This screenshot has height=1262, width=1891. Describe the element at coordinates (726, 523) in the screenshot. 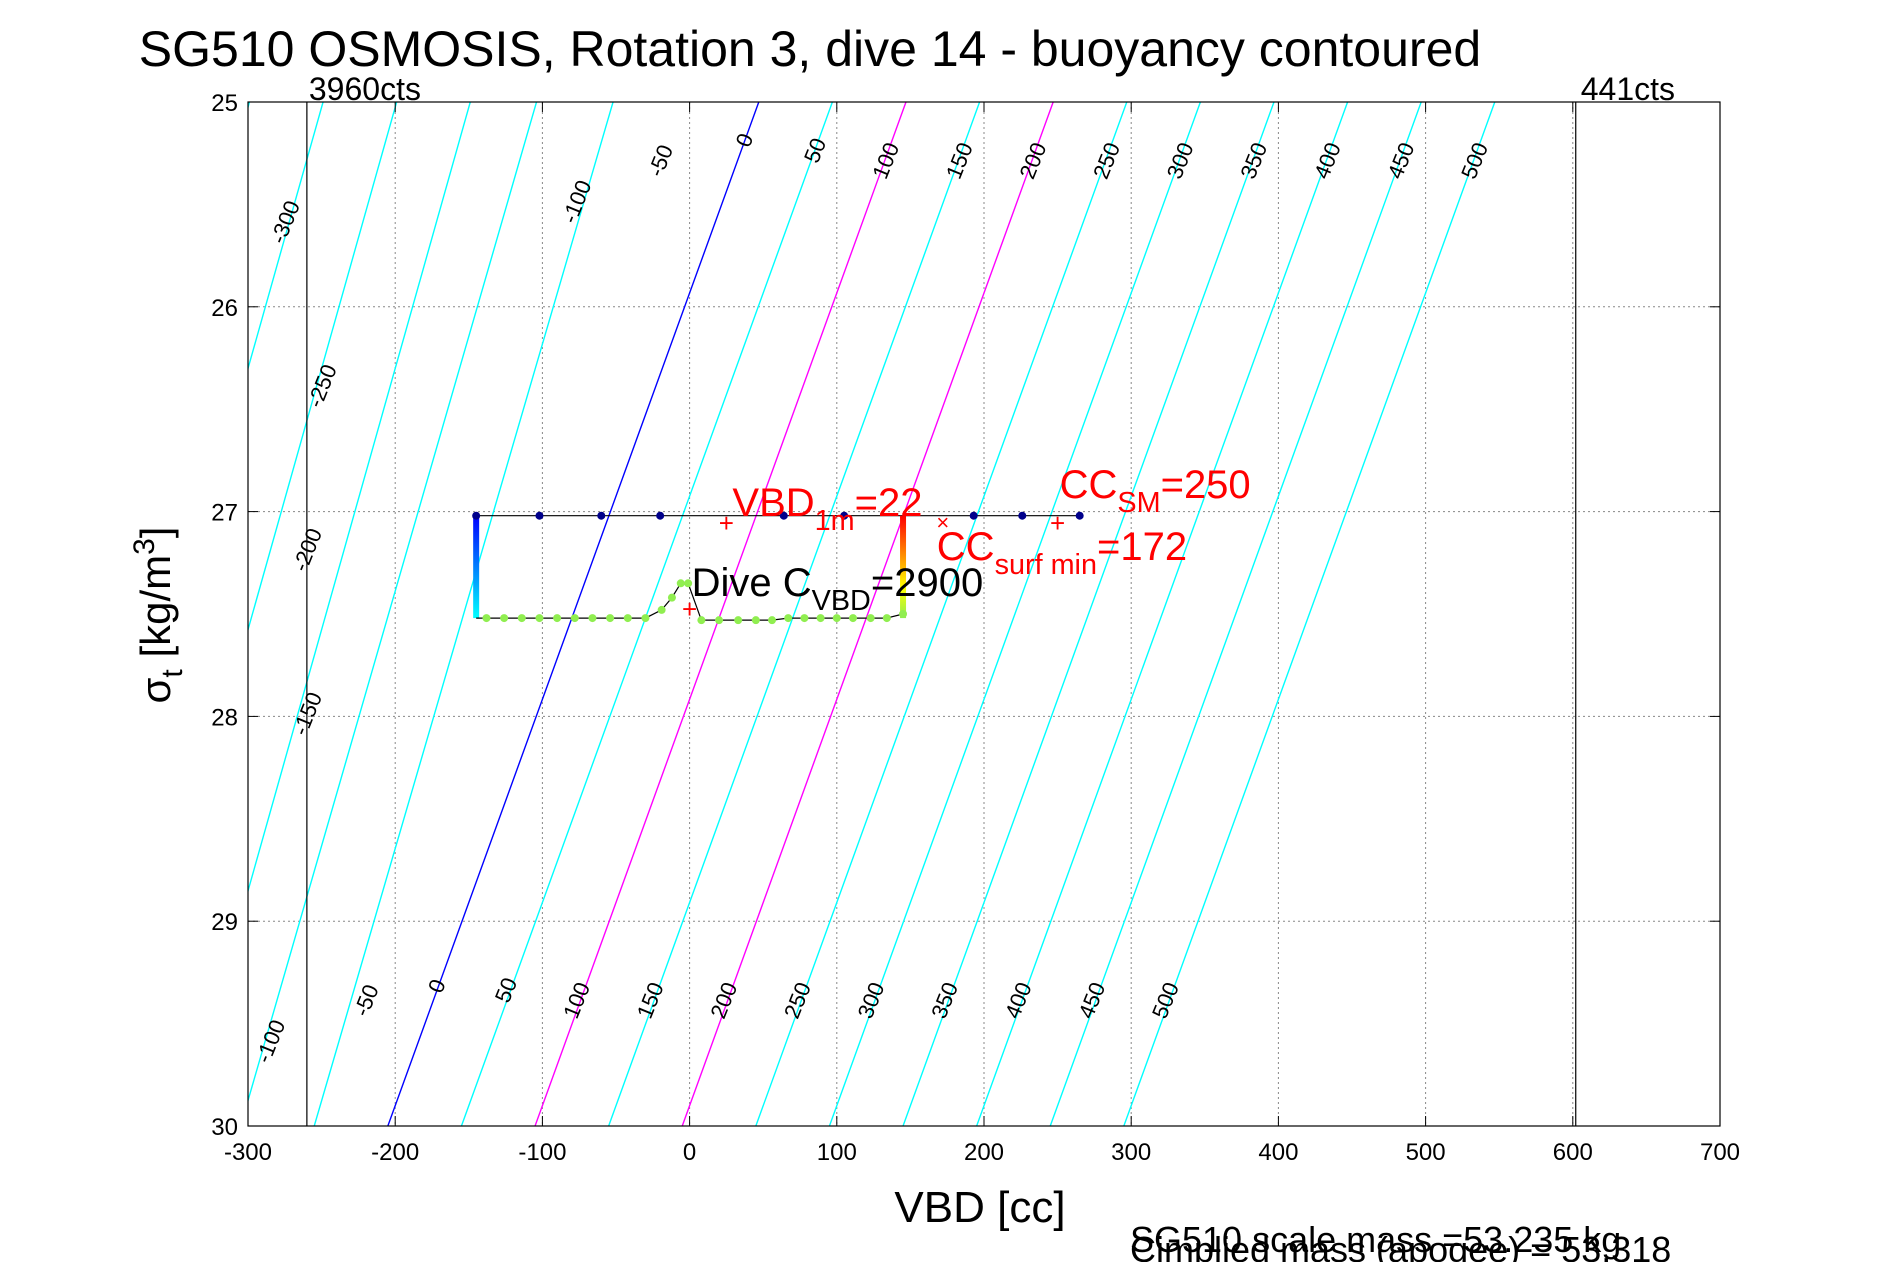

I see `vbd1m-marker: +` at that location.